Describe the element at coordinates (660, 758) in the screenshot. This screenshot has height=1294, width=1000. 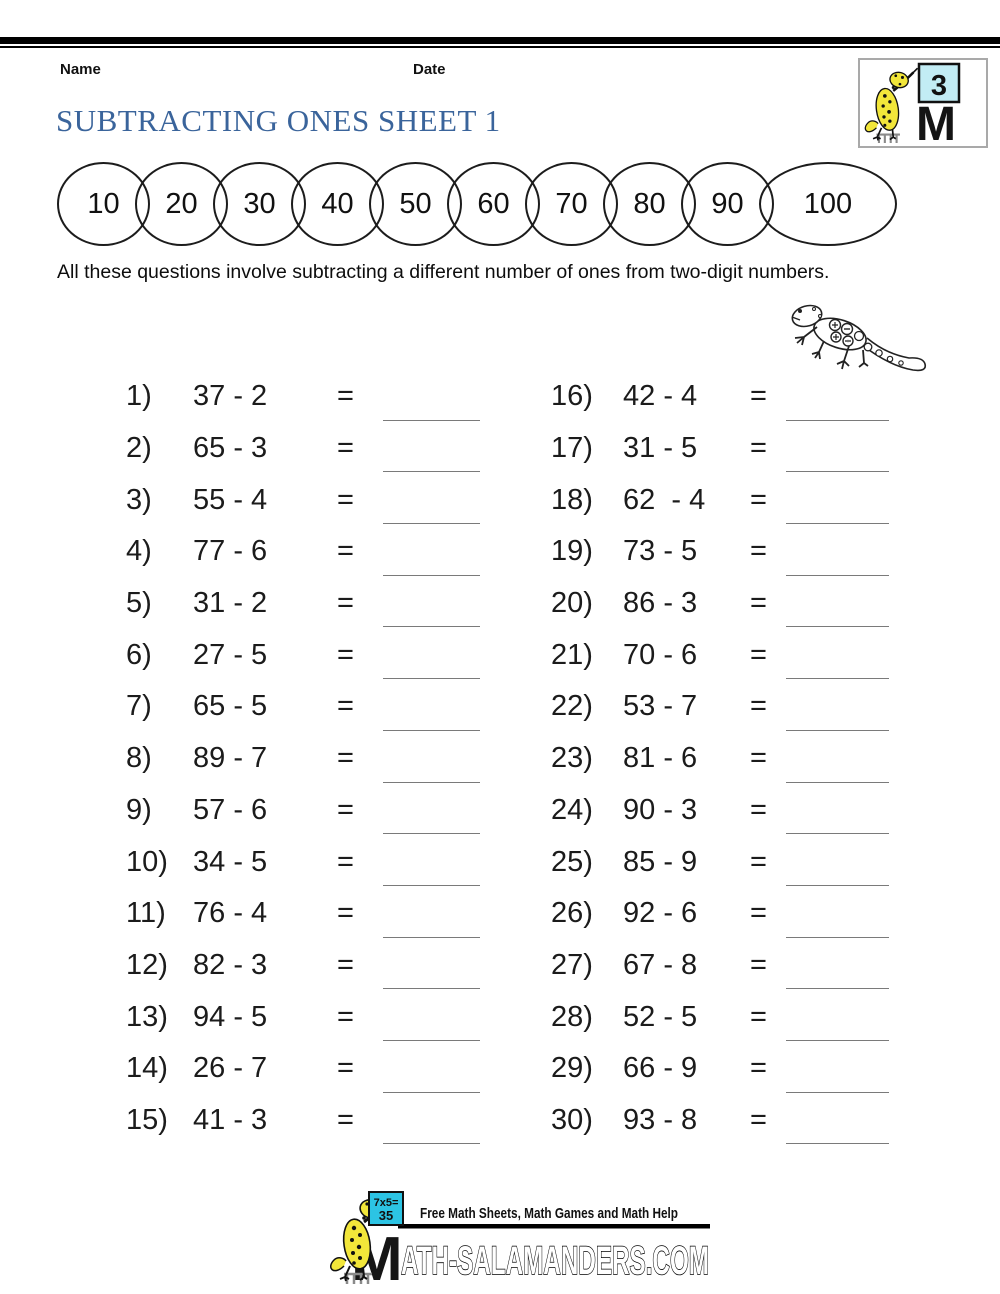
I see `problem-expression: 81 - 6` at that location.